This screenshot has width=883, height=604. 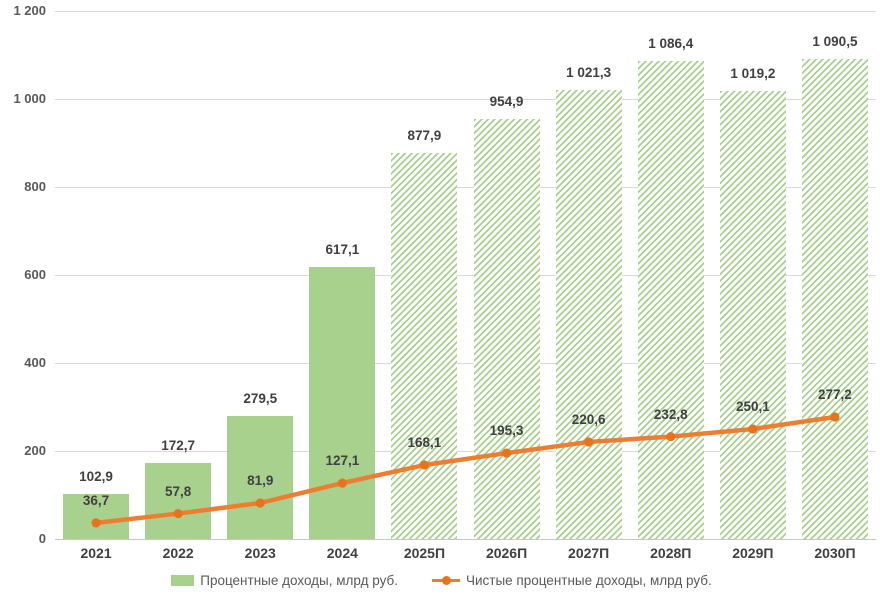 I want to click on line-value-label: 36,7, so click(x=96, y=500).